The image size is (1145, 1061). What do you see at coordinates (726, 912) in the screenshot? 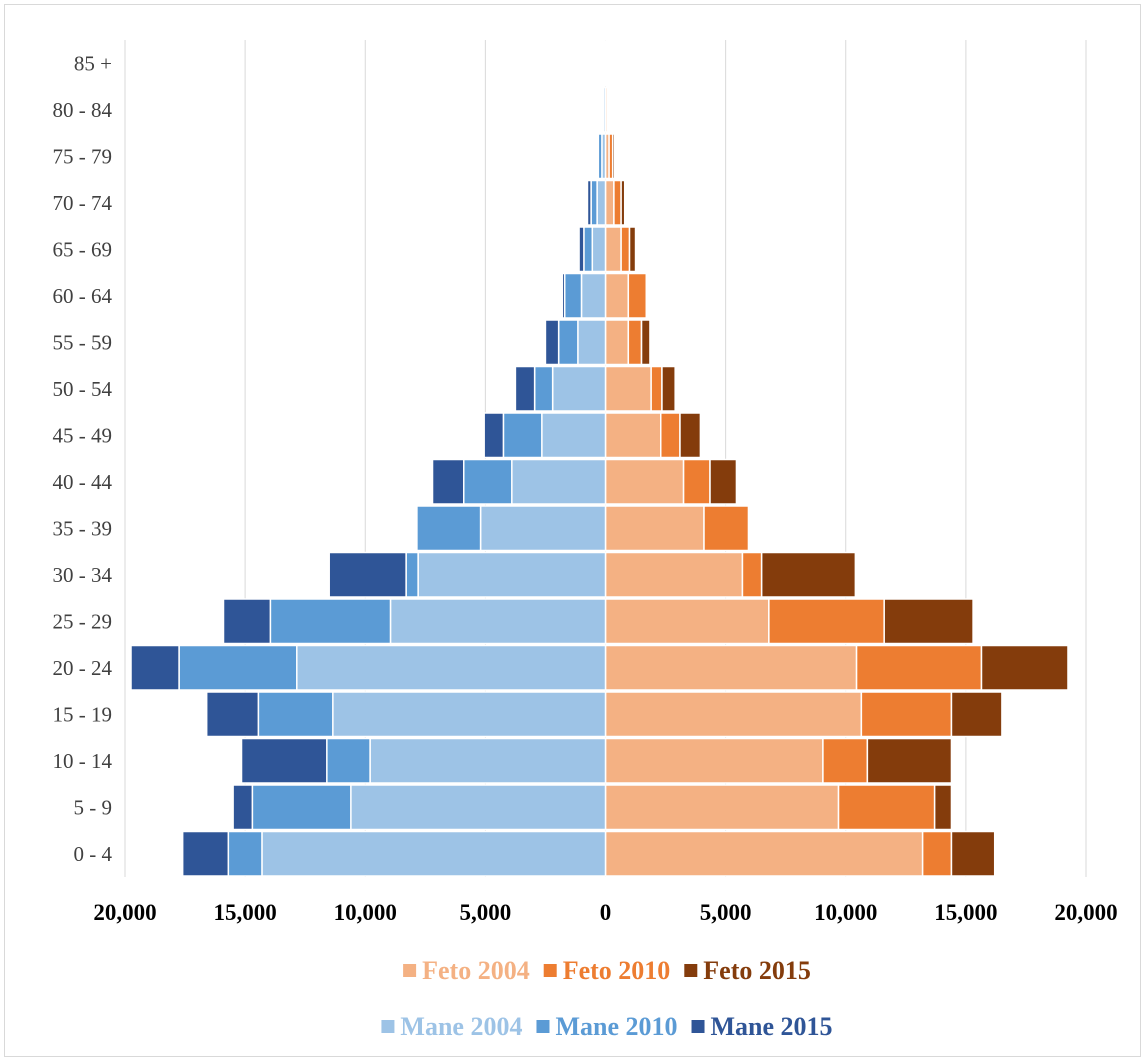
I see `x-tick-label: 5,000` at bounding box center [726, 912].